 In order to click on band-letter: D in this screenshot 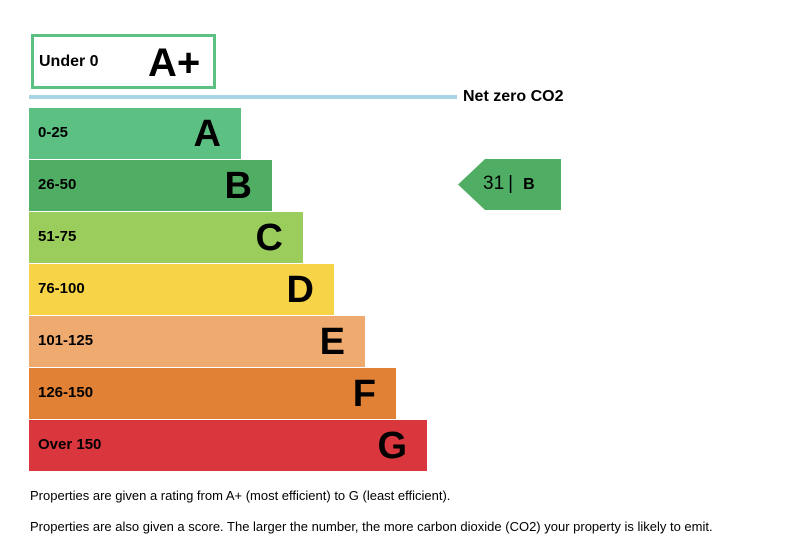, I will do `click(300, 290)`.